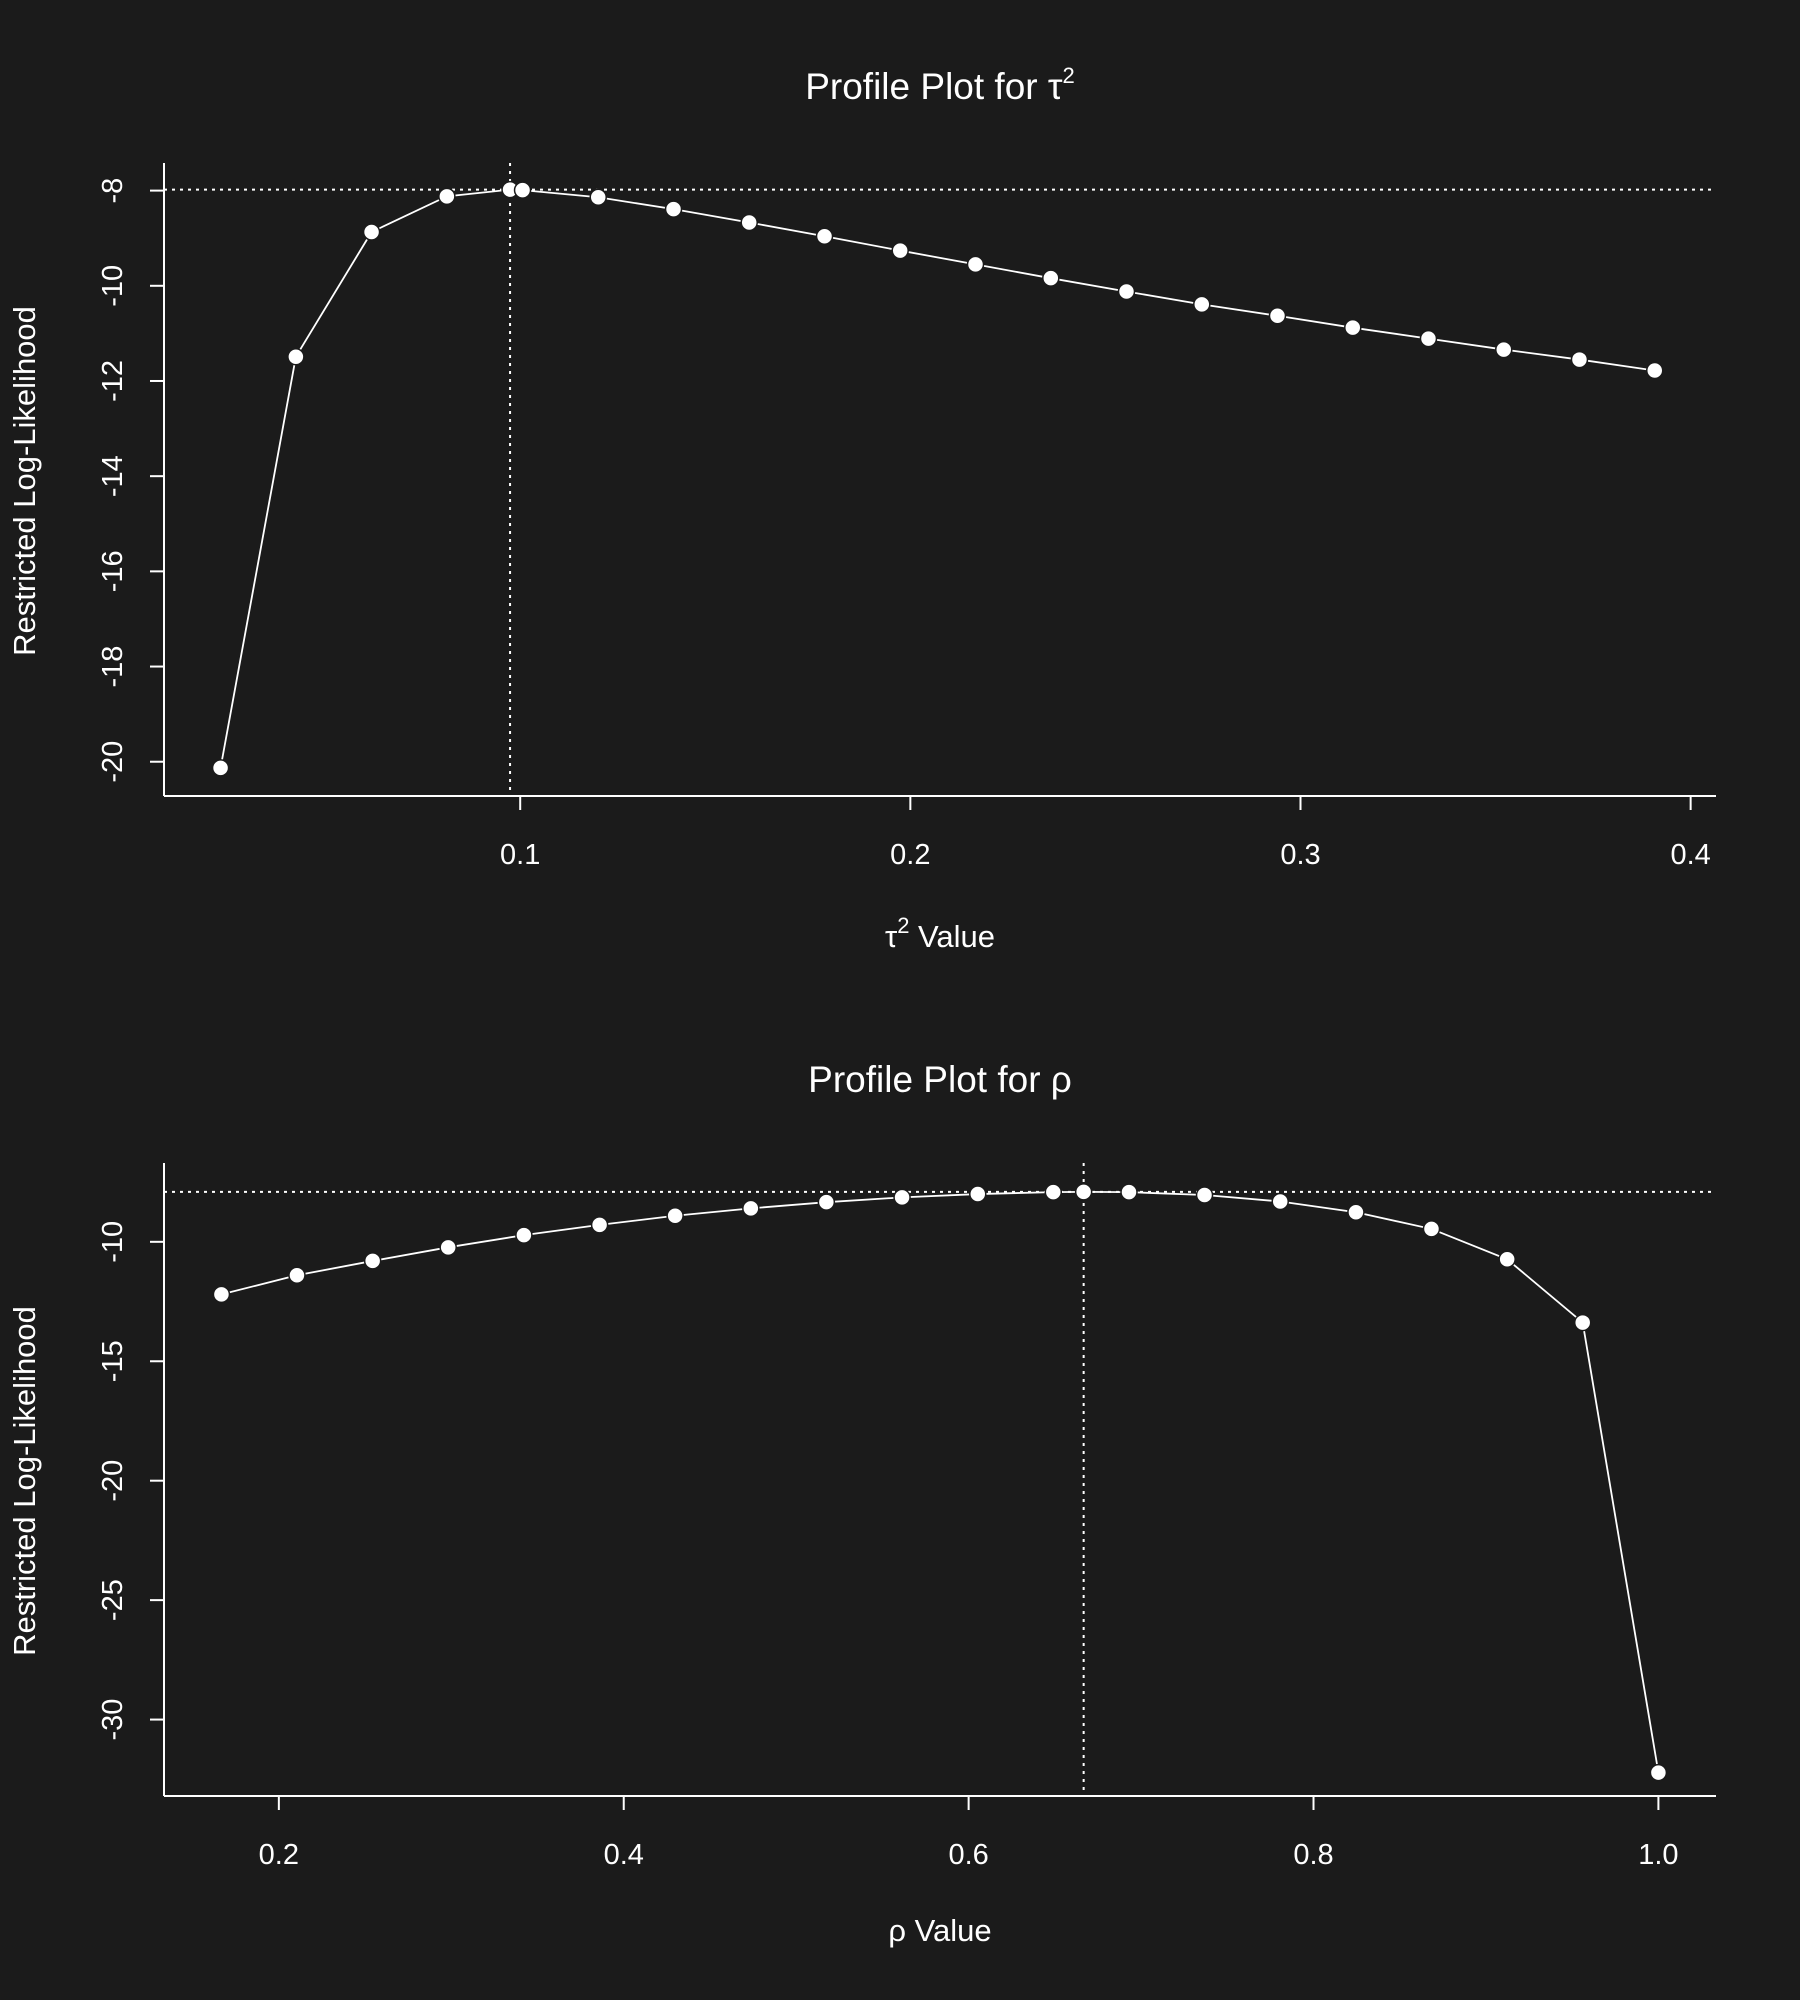 This screenshot has height=2000, width=1800. Describe the element at coordinates (1690, 855) in the screenshot. I see `panel-tau2-x-tick-label: 0.4` at that location.